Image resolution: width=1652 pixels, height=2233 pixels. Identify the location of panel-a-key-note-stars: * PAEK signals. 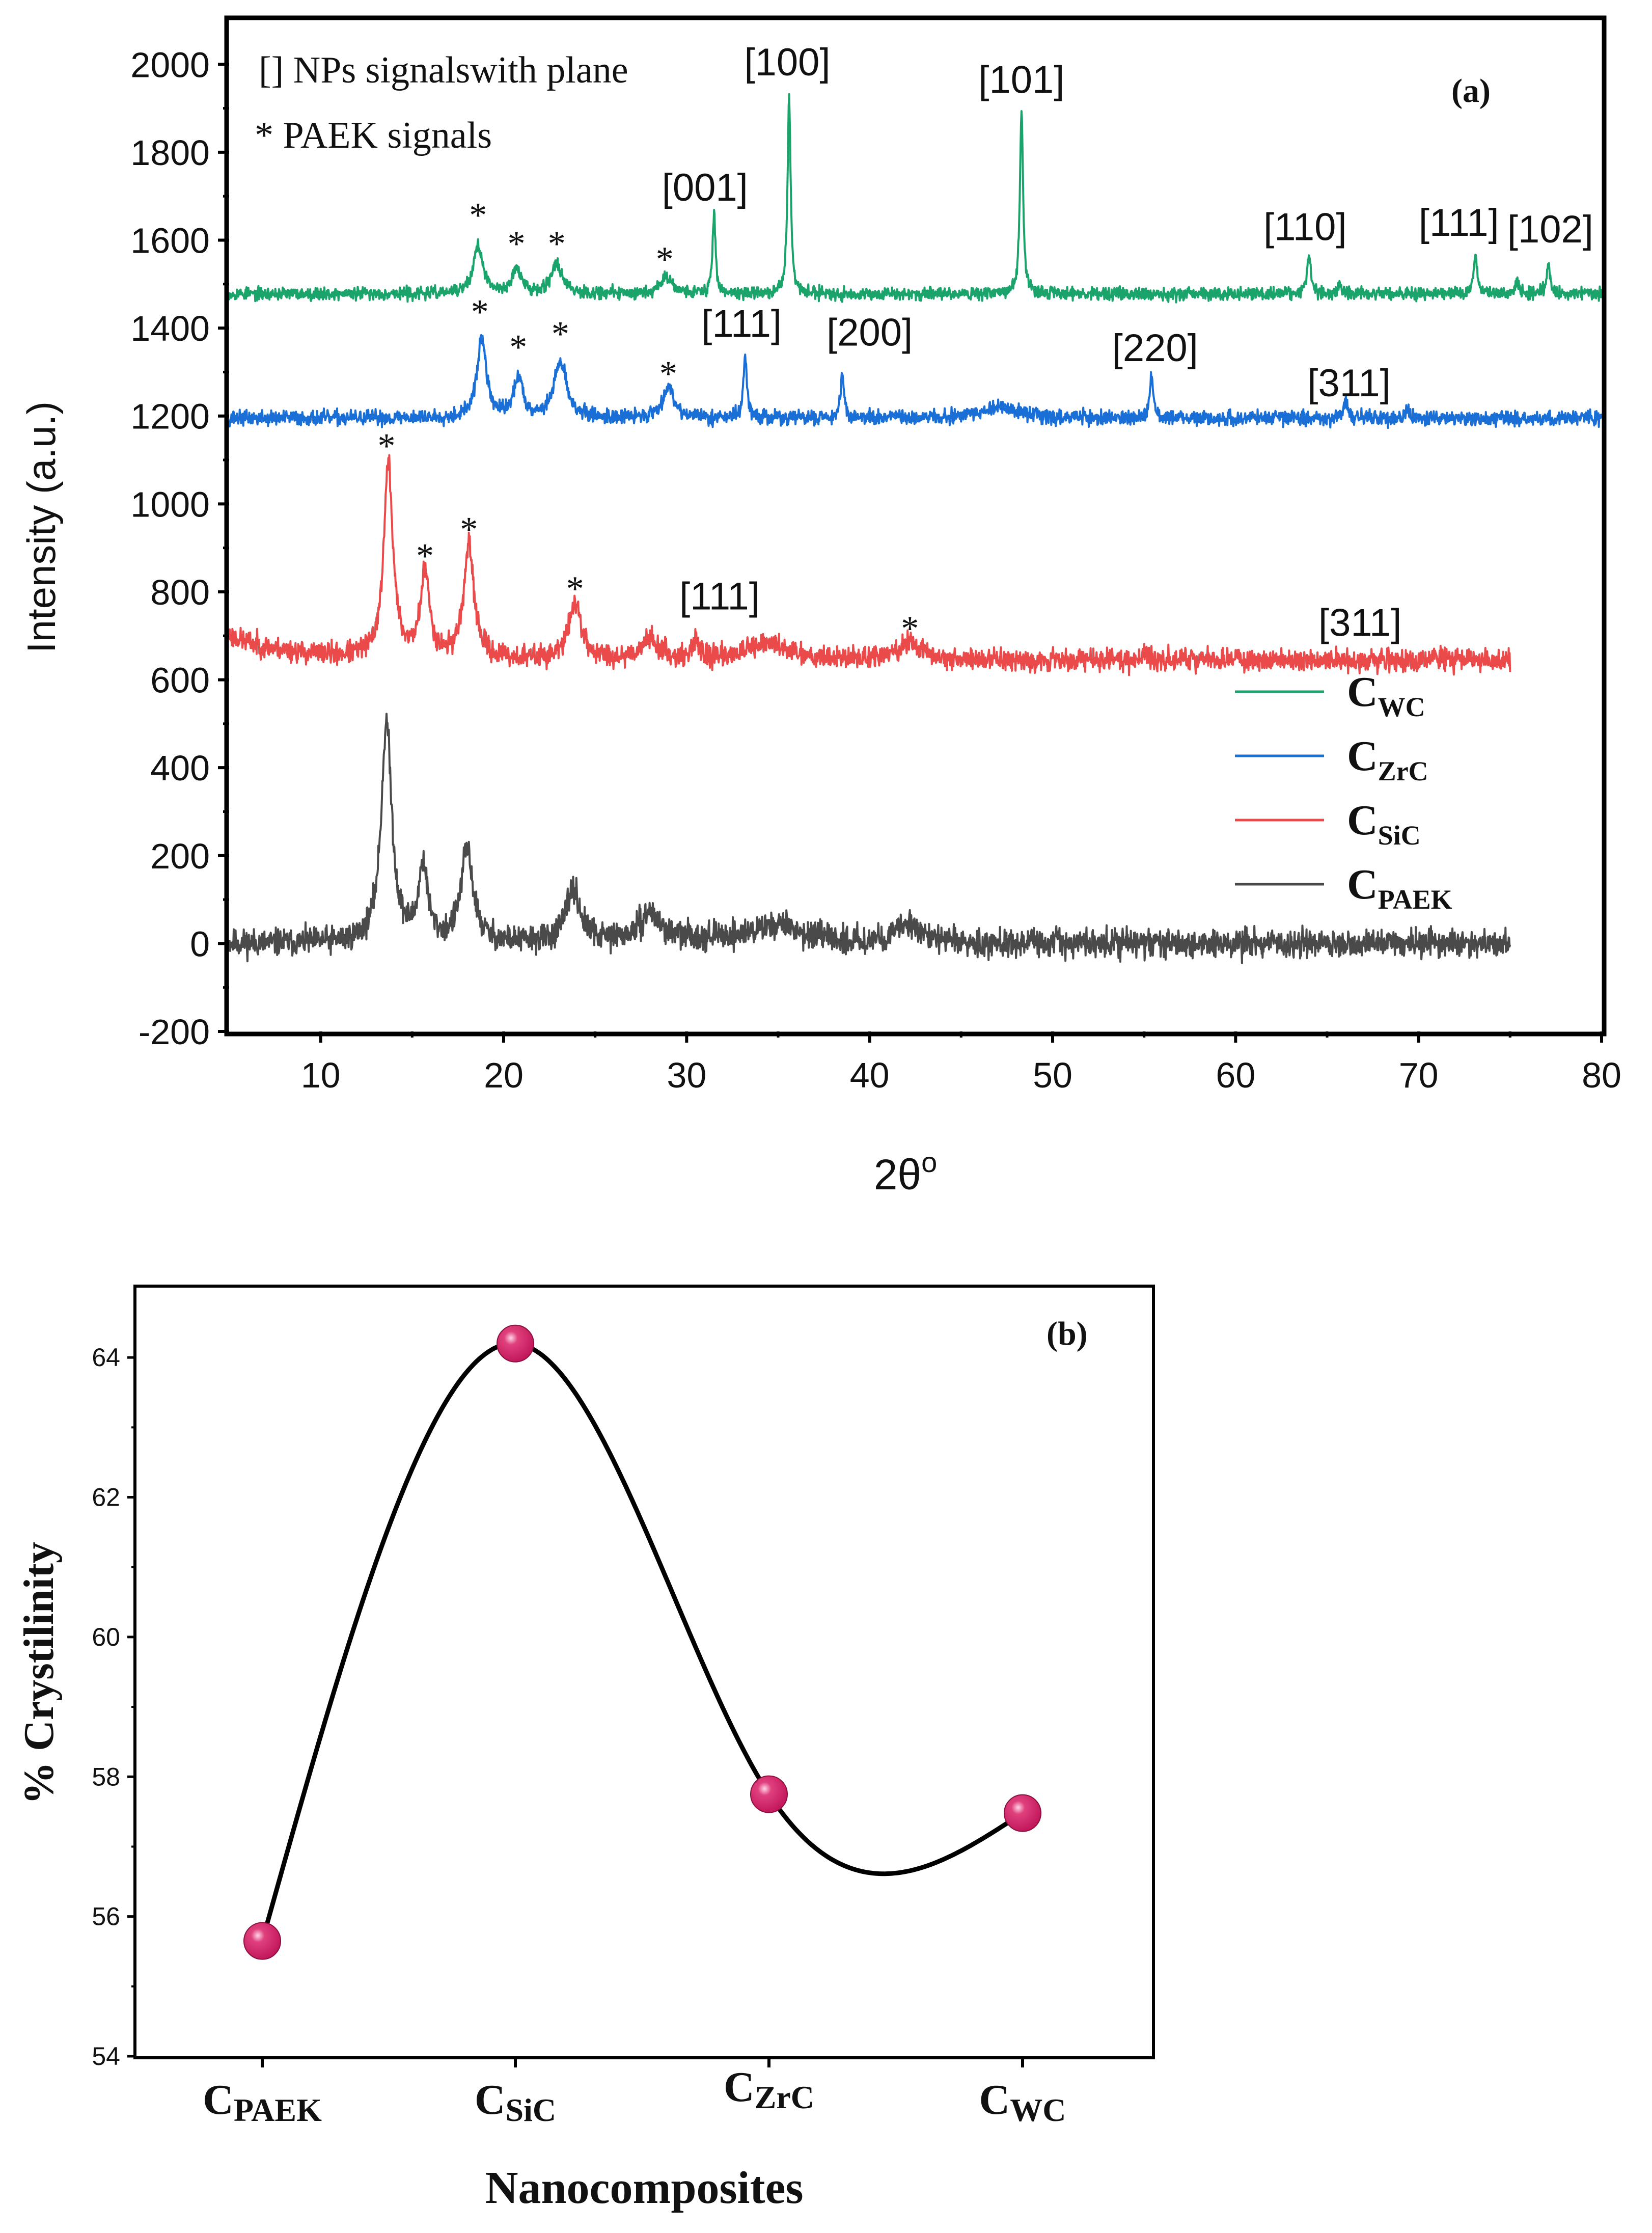
(373, 135).